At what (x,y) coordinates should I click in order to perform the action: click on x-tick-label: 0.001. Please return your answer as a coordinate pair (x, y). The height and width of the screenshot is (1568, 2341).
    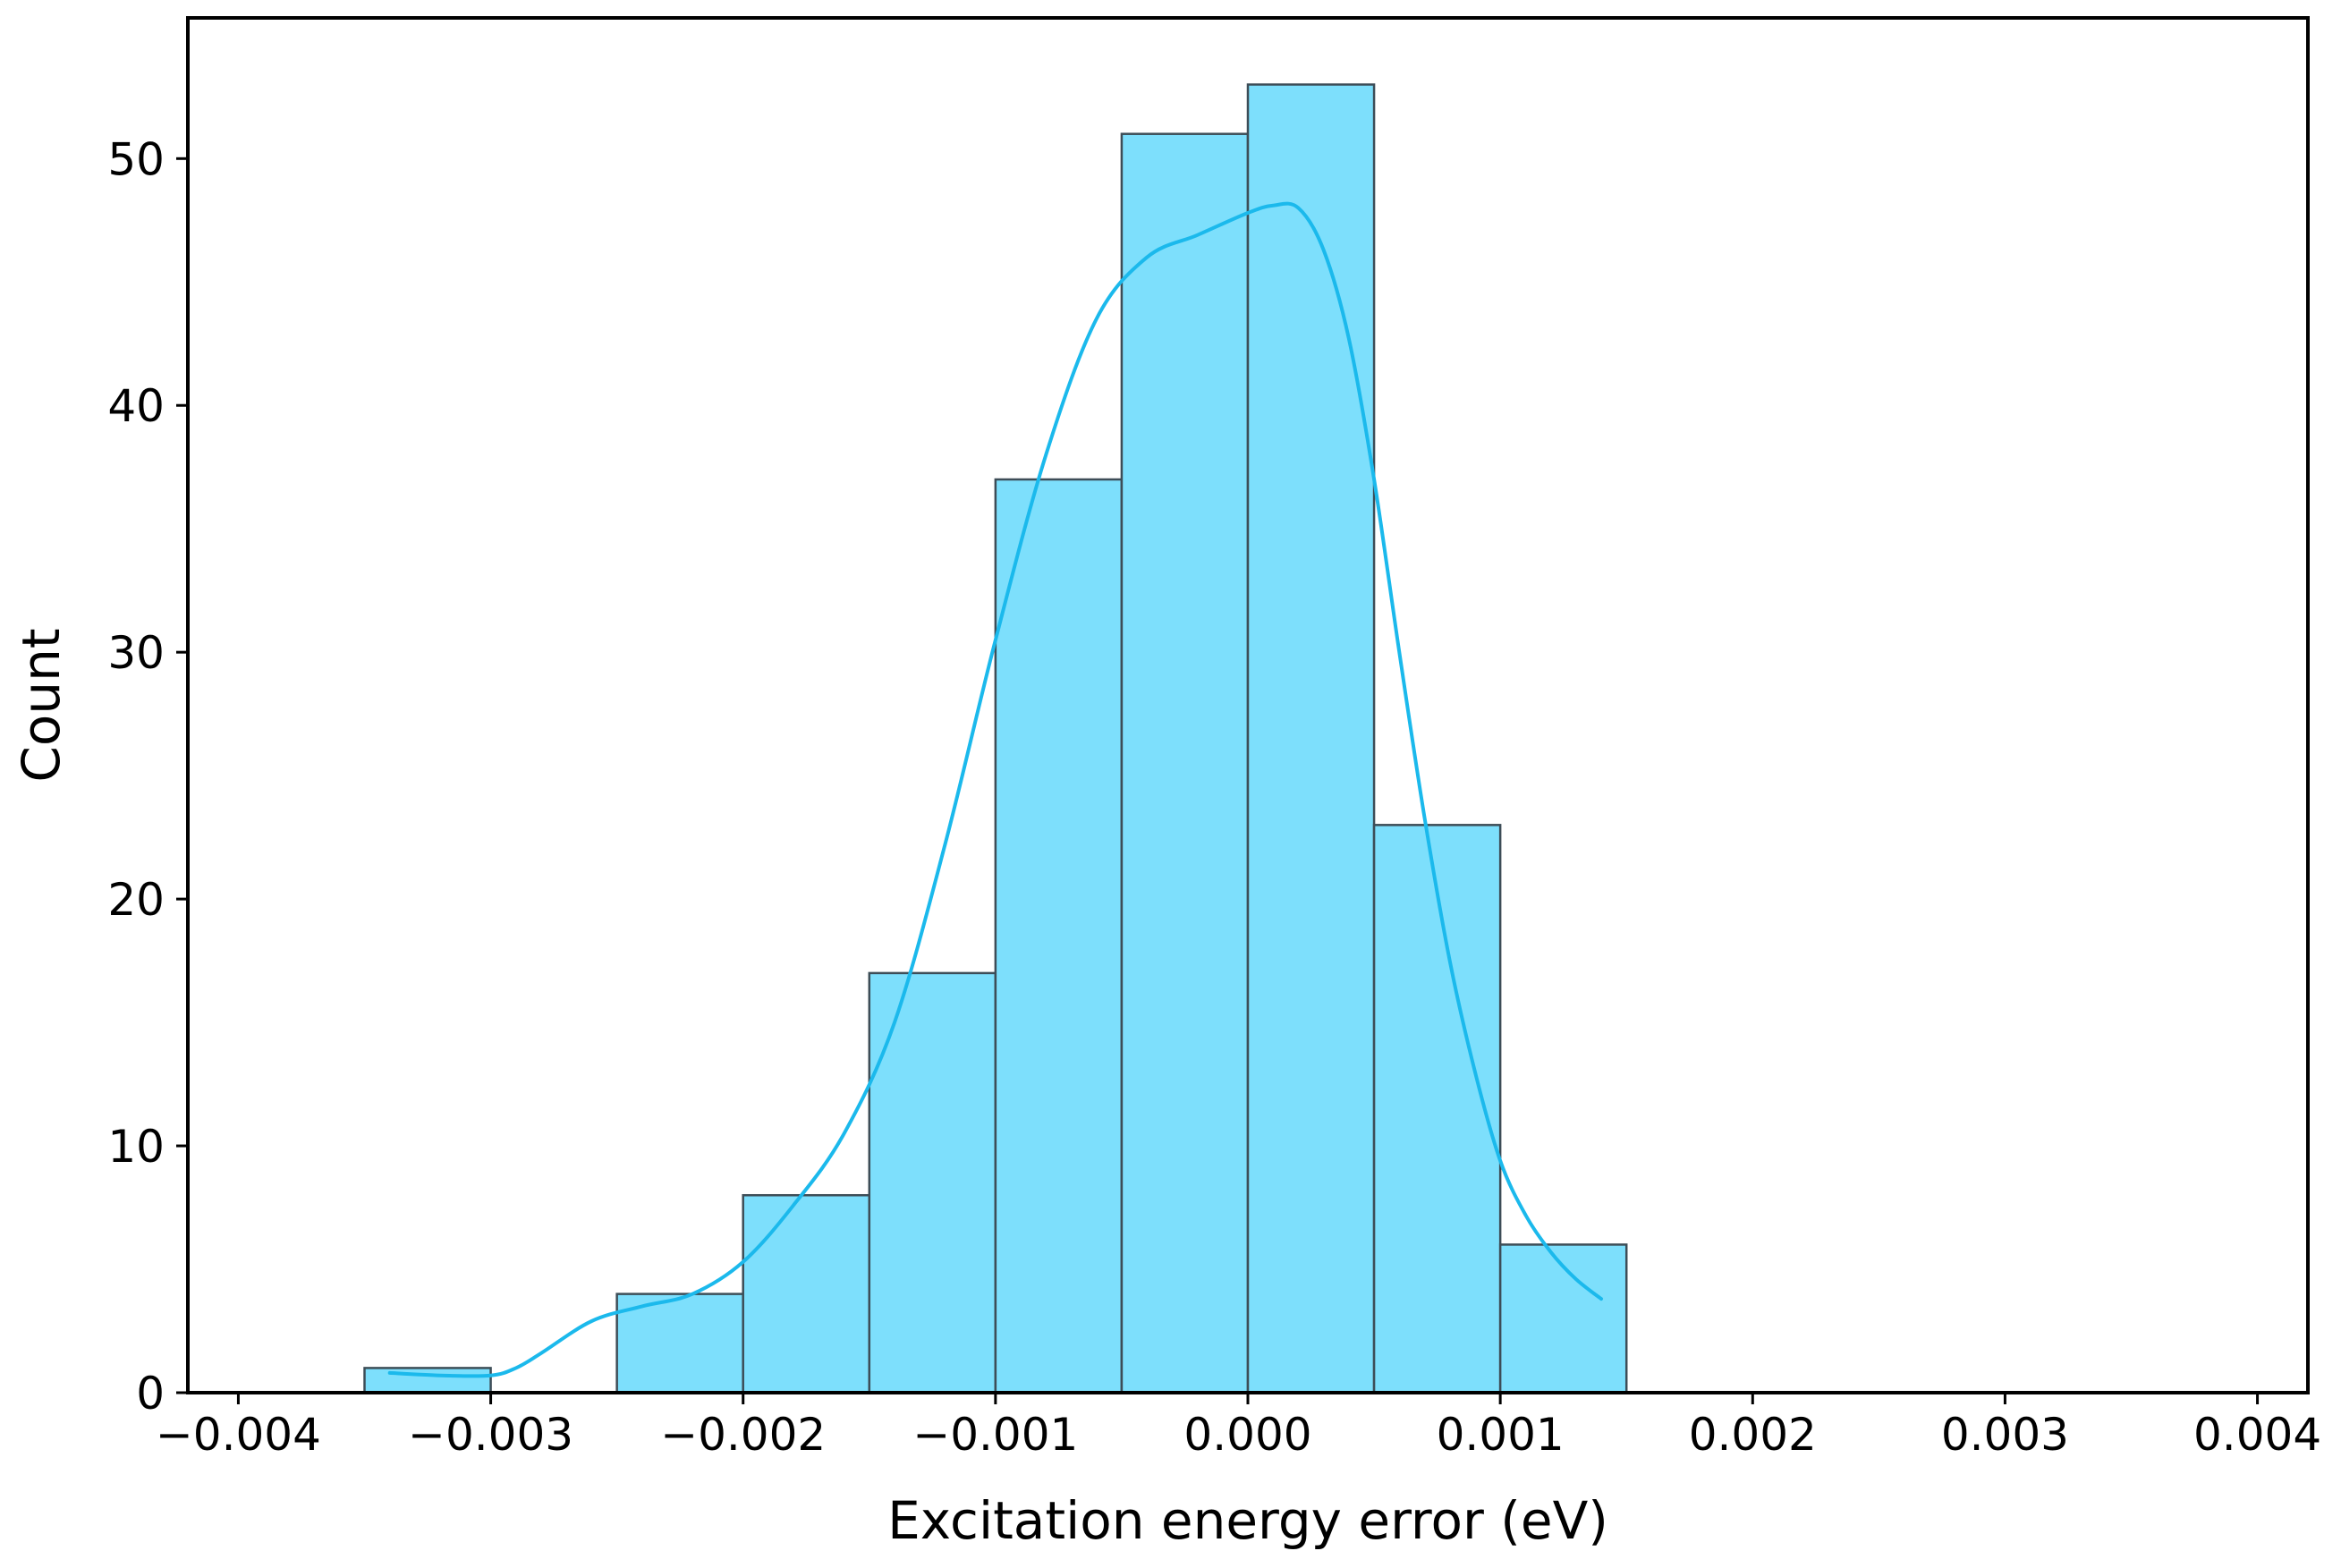
    Looking at the image, I should click on (1501, 1435).